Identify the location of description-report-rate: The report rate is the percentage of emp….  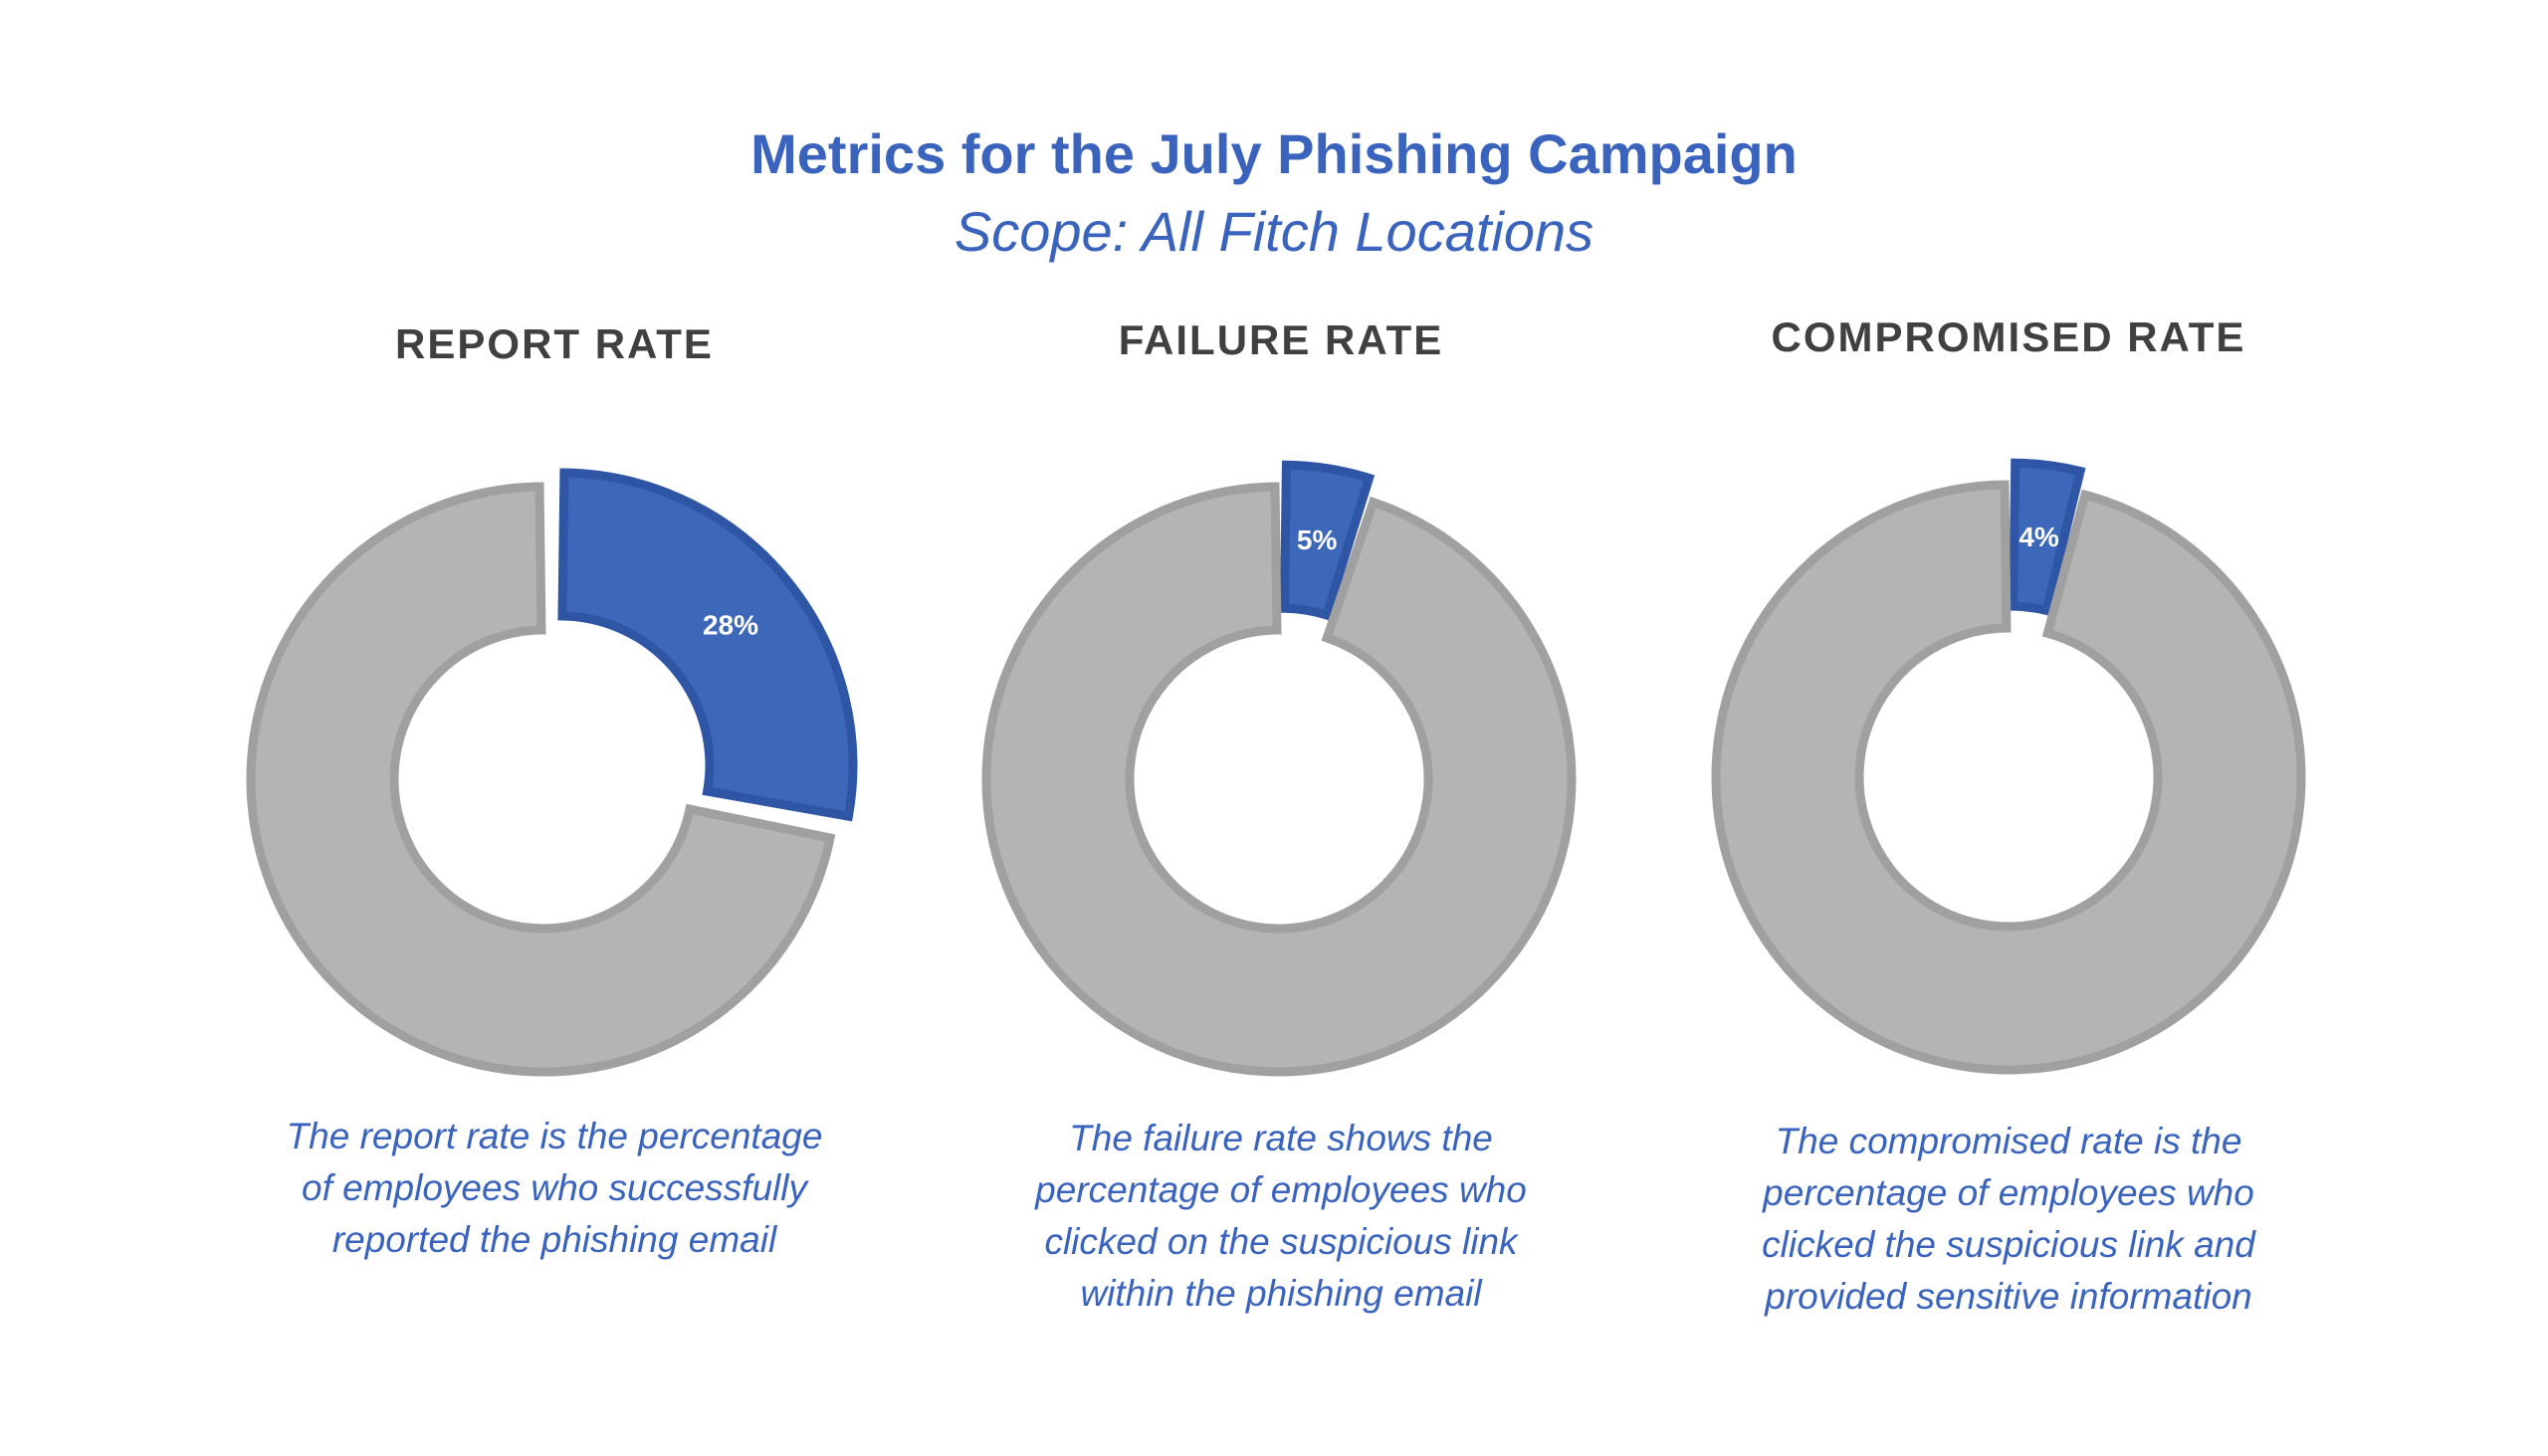
(554, 1188).